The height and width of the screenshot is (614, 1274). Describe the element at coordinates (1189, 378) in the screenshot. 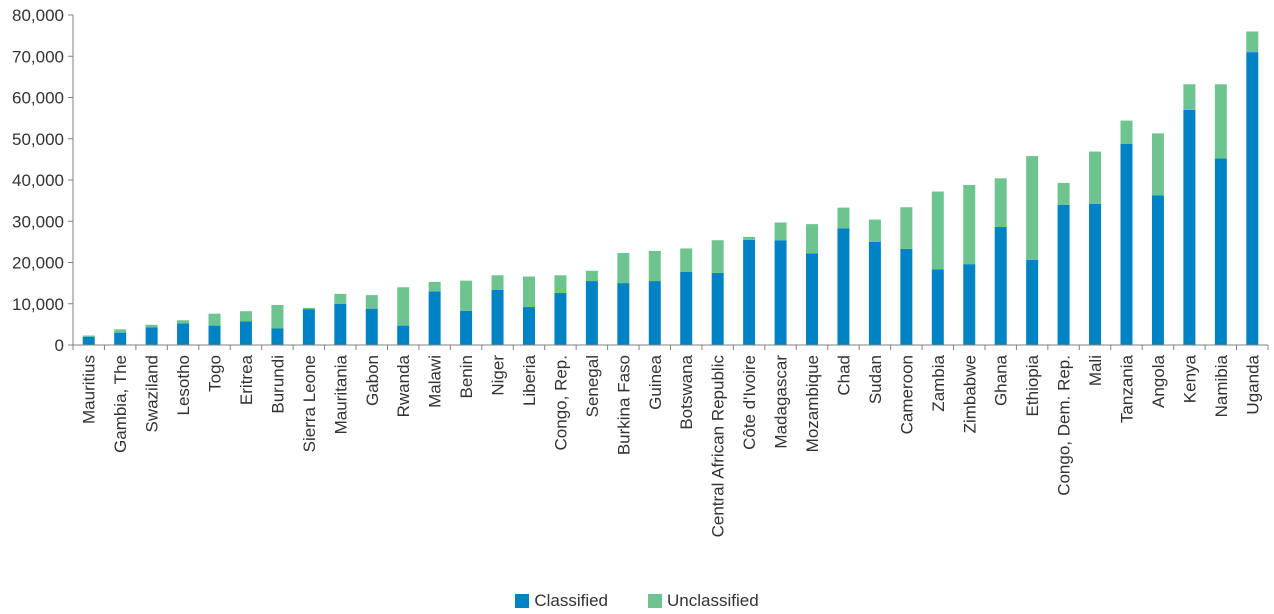

I see `x-tick-label: Kenya` at that location.